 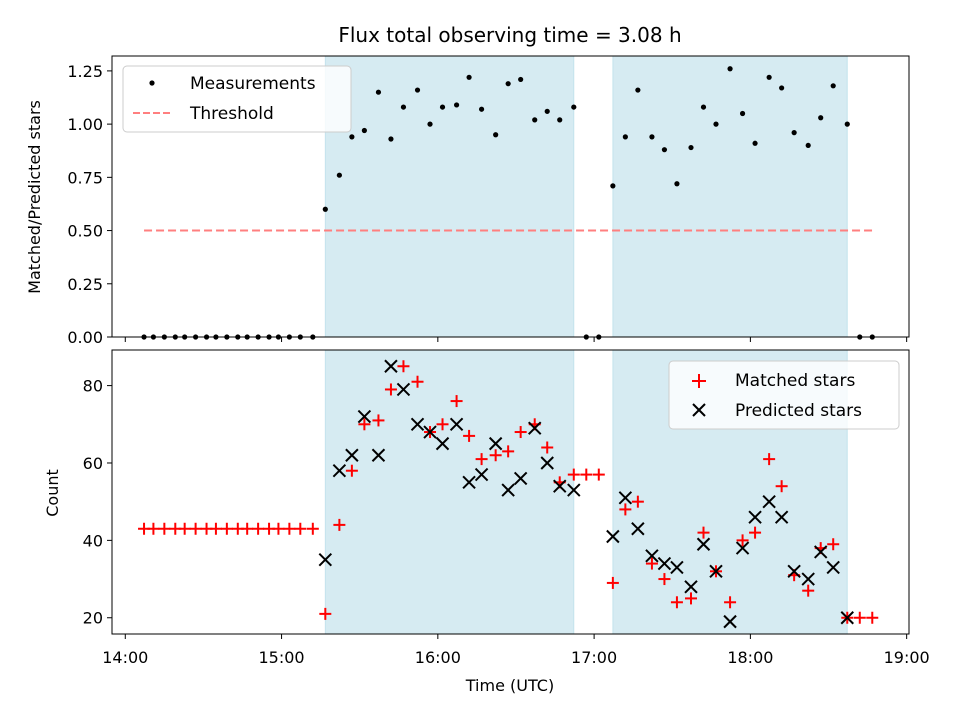 What do you see at coordinates (237, 99) in the screenshot?
I see `top-legend-box` at bounding box center [237, 99].